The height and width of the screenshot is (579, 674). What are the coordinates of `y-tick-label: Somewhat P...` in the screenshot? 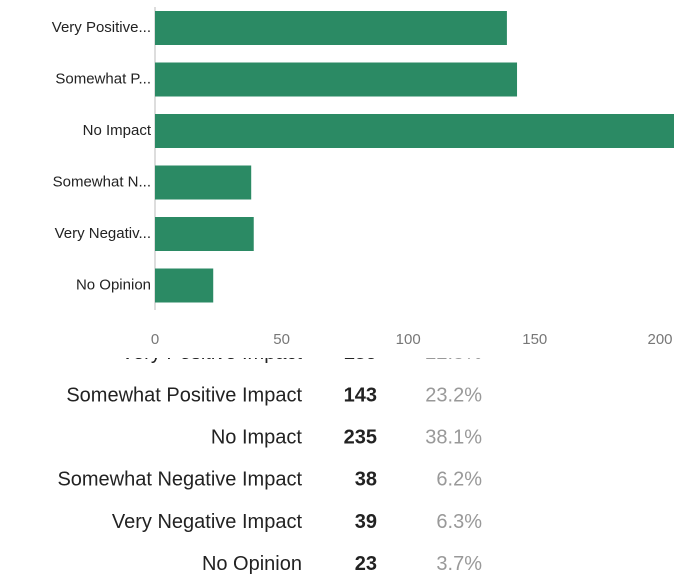 It's located at (103, 78).